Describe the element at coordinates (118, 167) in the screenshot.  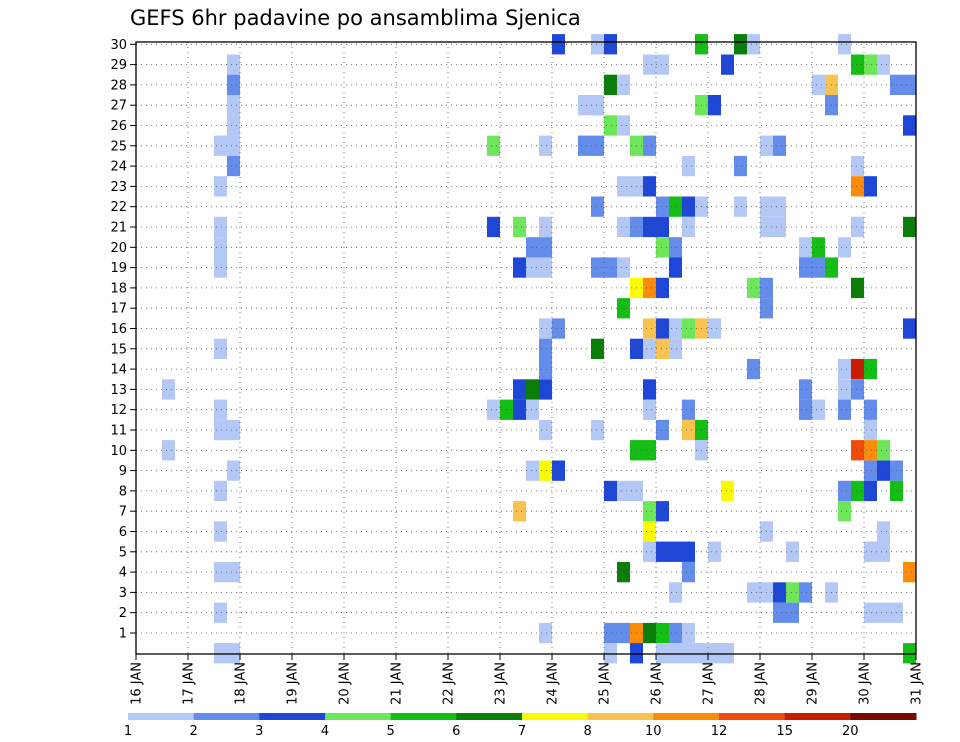
I see `y-tick-label: 24` at that location.